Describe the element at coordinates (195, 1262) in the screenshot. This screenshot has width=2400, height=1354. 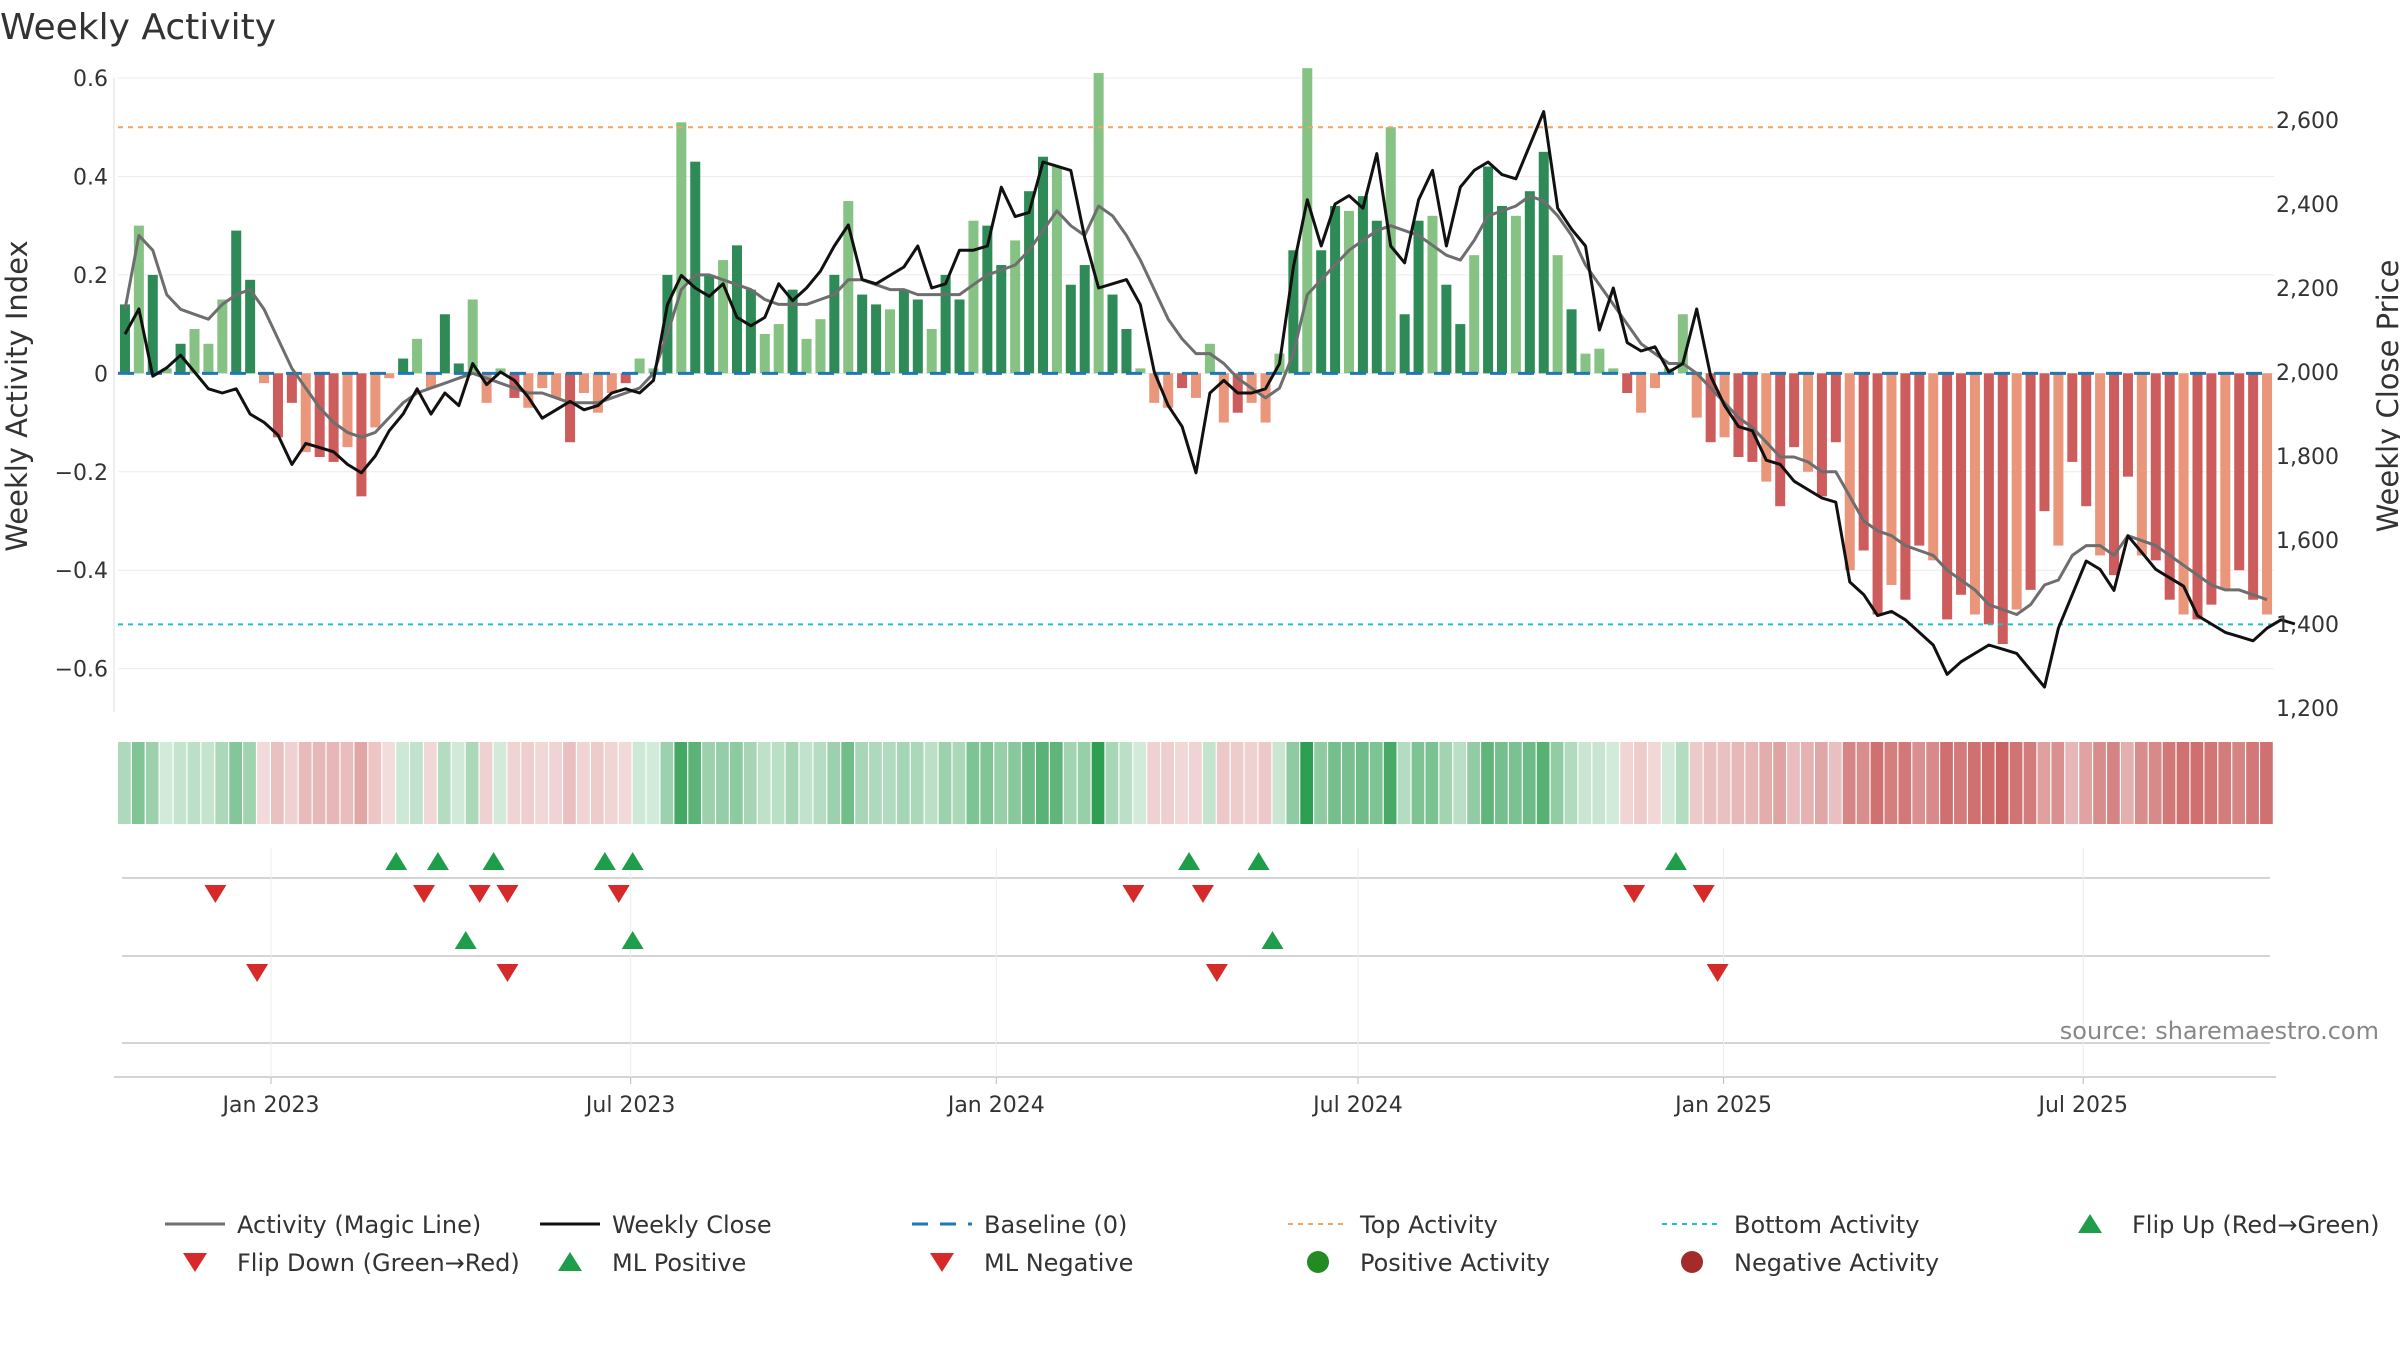
I see `legend-swatch` at that location.